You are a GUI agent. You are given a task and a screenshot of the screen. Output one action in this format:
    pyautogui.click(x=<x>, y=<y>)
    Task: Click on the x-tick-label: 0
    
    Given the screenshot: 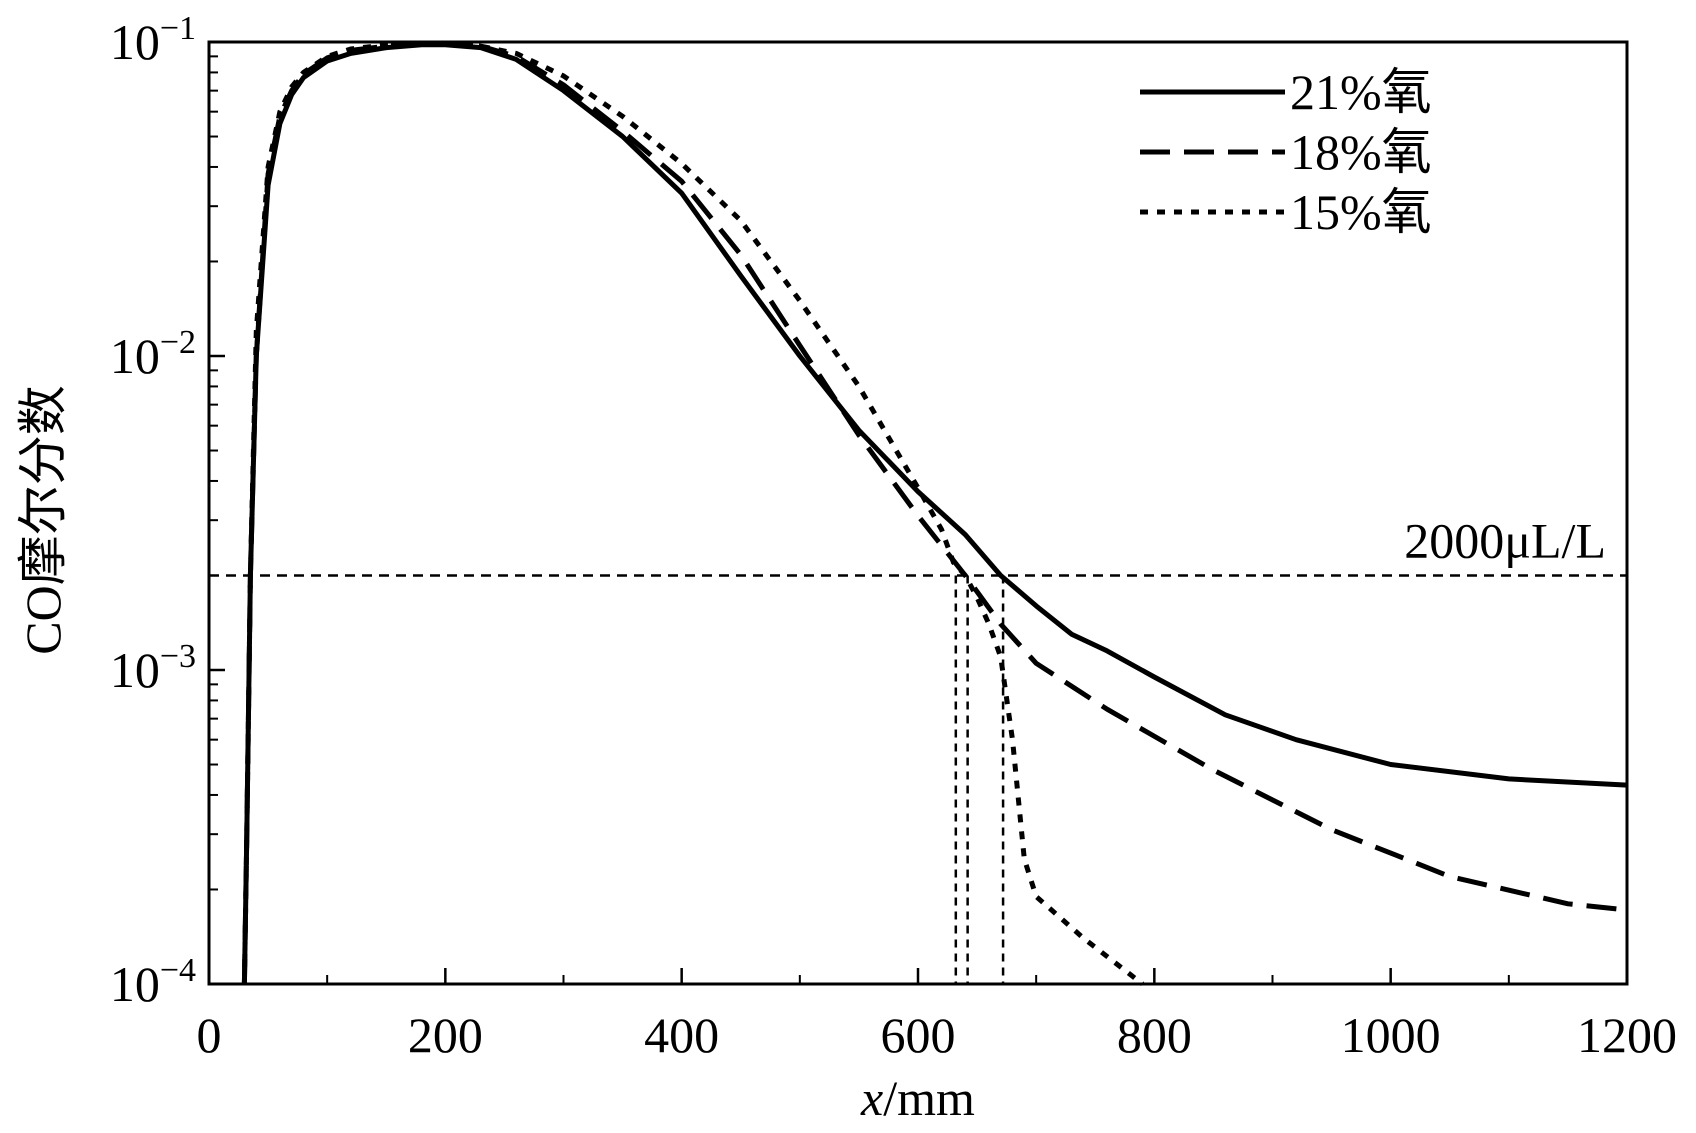 What is the action you would take?
    pyautogui.click(x=209, y=1035)
    